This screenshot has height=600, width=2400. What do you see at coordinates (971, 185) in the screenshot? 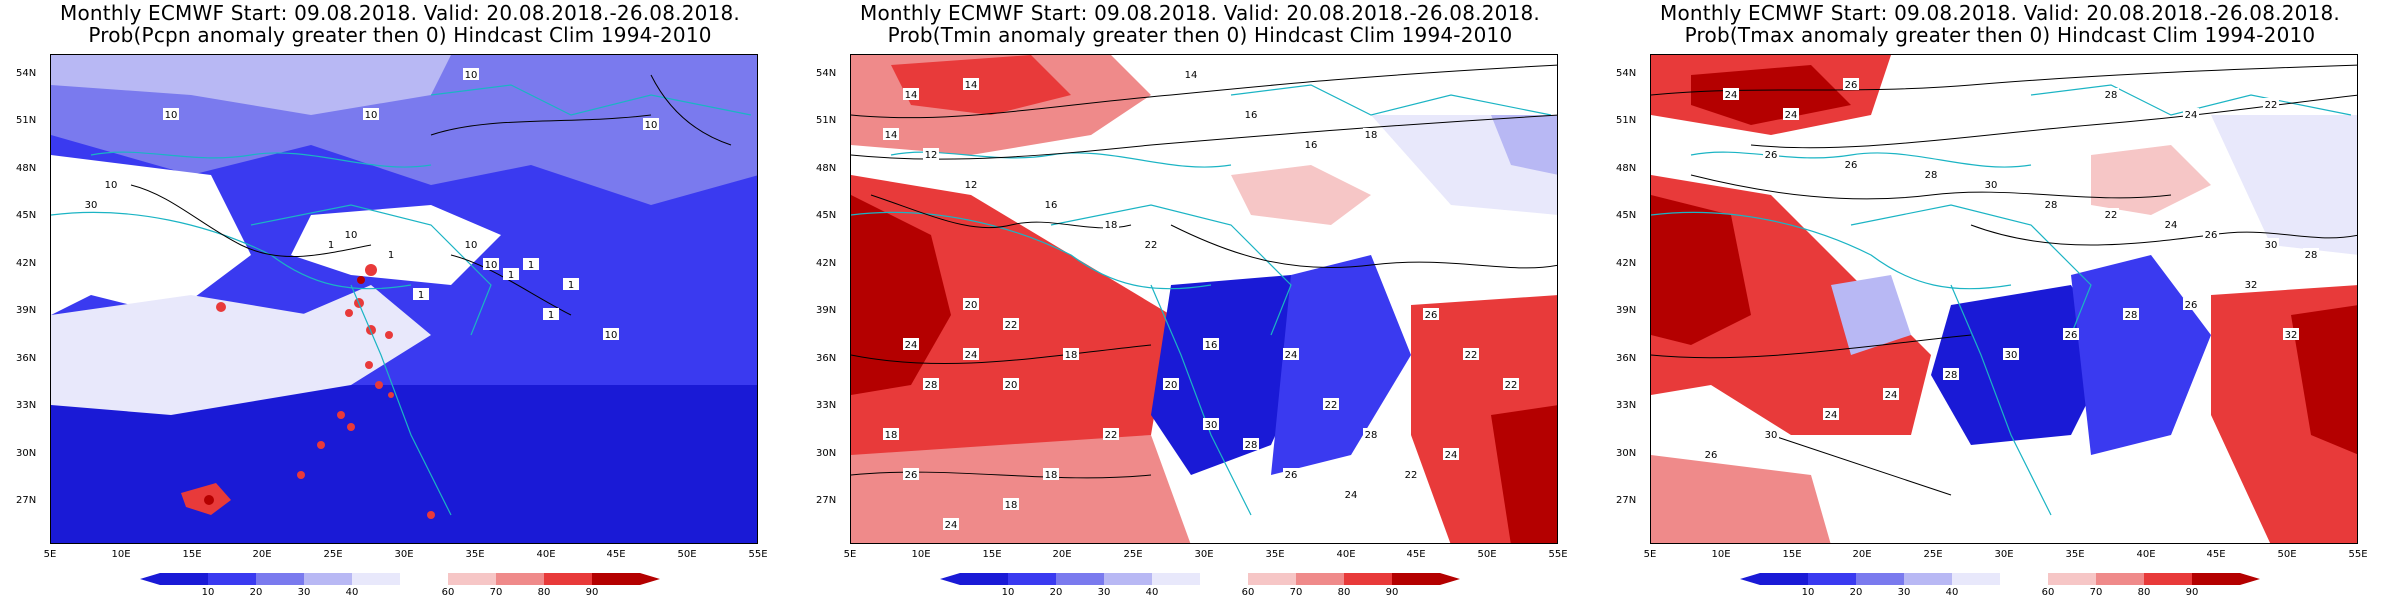
I see `svg-text: 12` at bounding box center [971, 185].